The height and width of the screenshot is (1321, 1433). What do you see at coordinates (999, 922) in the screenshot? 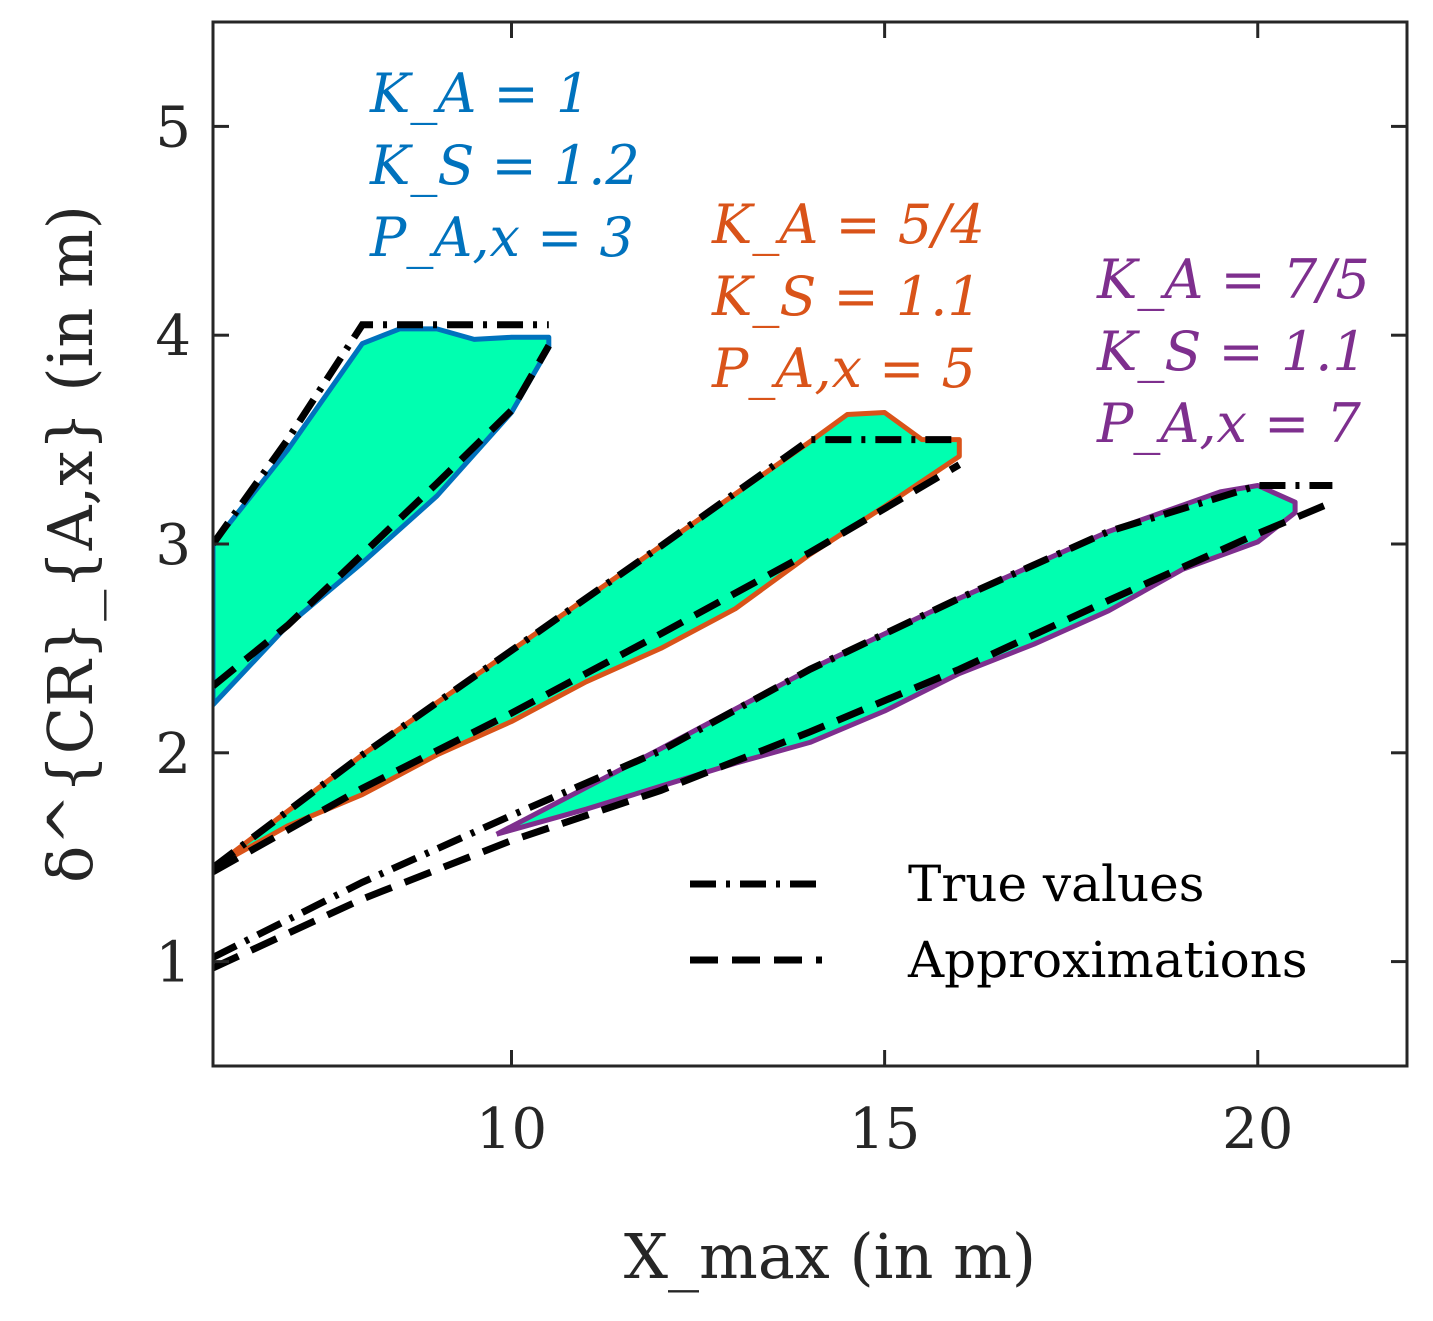
I see `legend: True values Approximations` at bounding box center [999, 922].